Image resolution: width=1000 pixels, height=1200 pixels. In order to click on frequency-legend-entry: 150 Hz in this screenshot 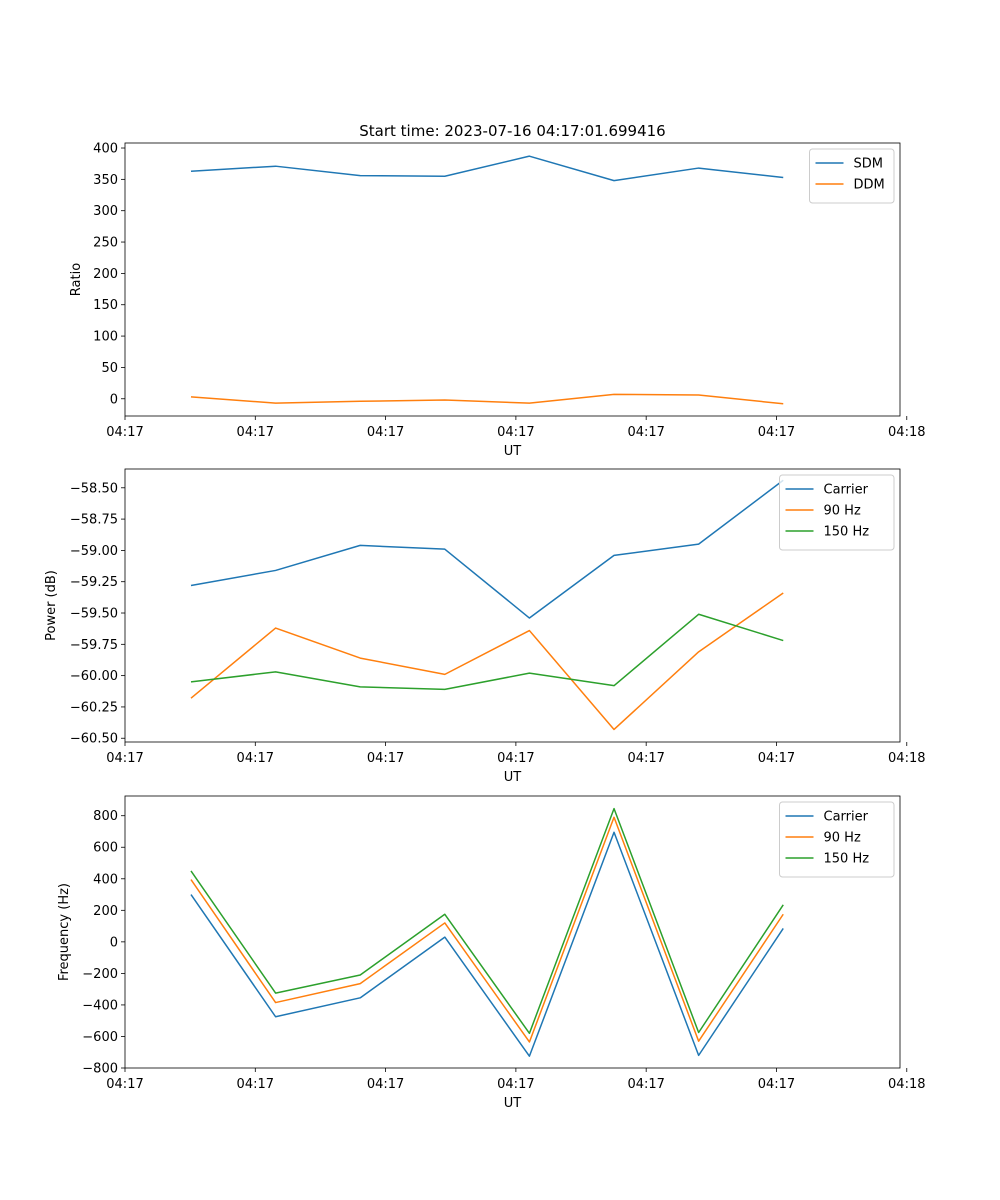, I will do `click(847, 859)`.